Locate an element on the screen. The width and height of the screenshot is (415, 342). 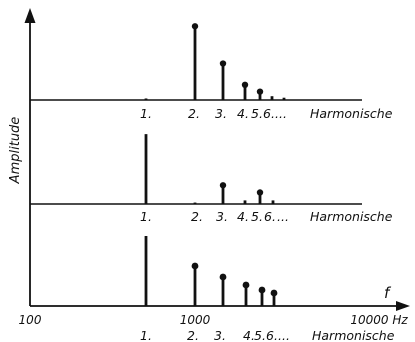
y-axis-label: Amplitude is located at coordinates (15, 151).